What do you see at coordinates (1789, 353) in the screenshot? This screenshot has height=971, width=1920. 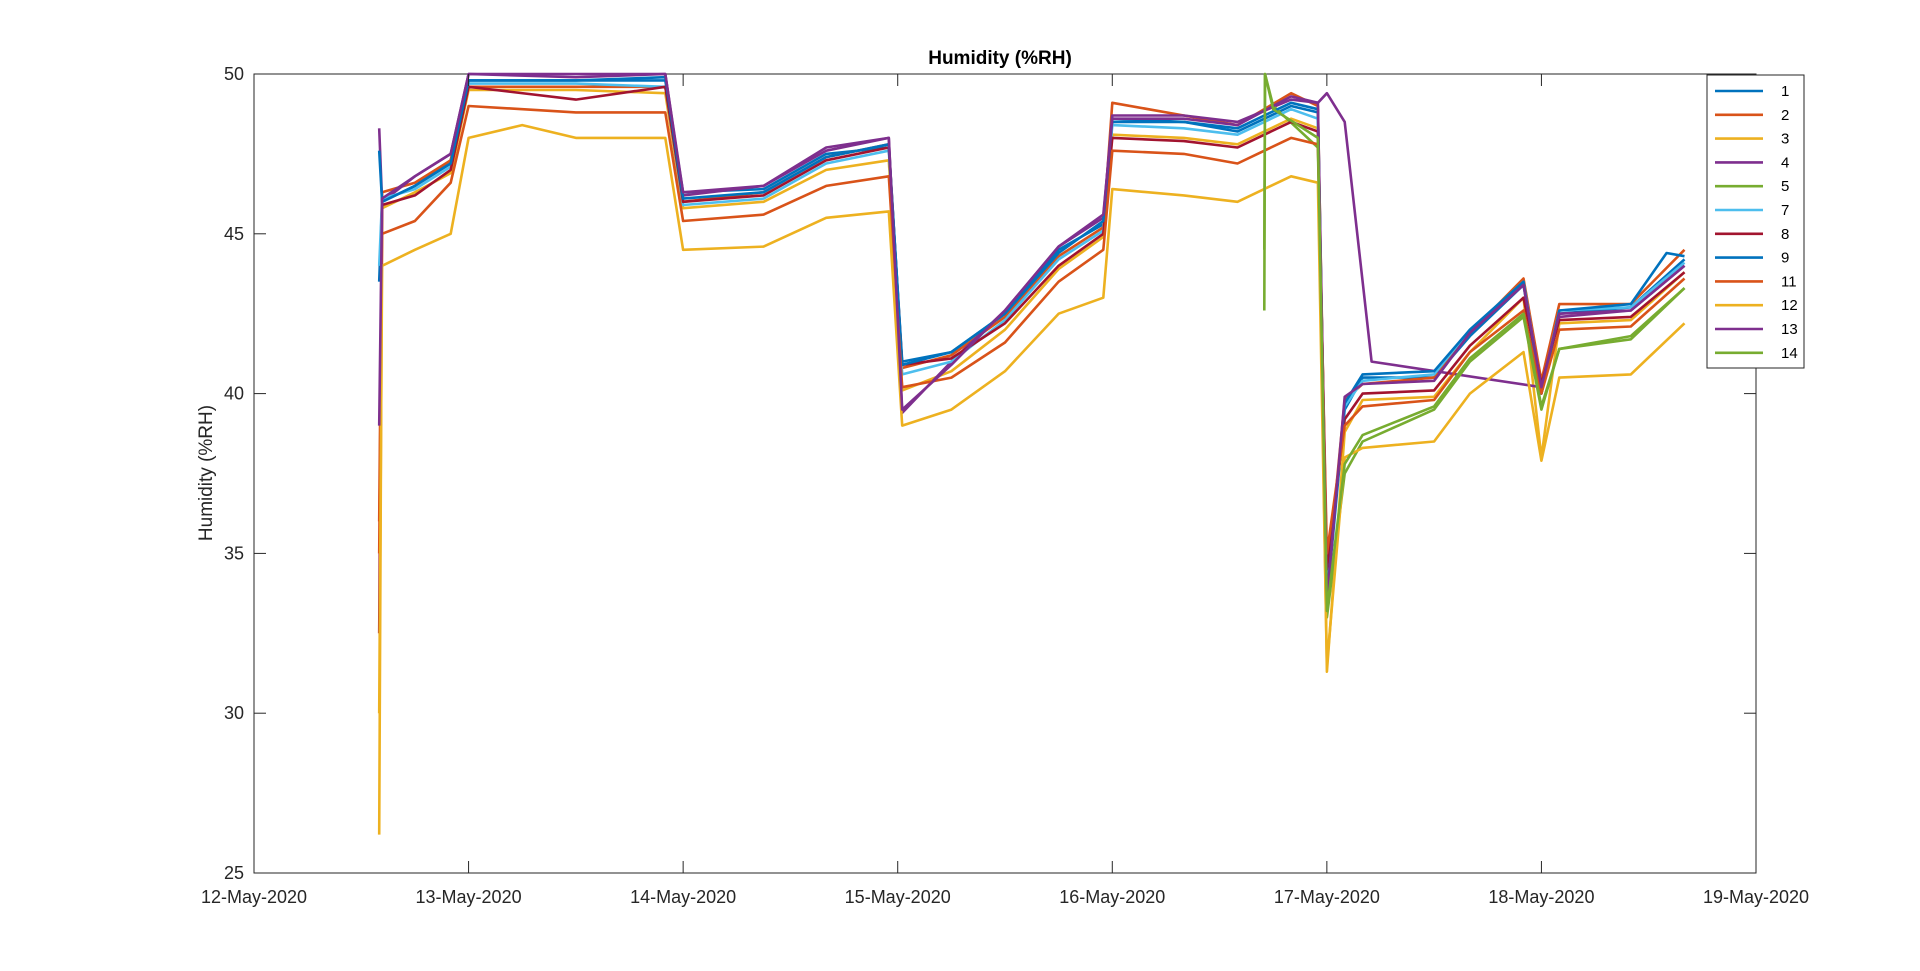 I see `legend-label-14: 14` at bounding box center [1789, 353].